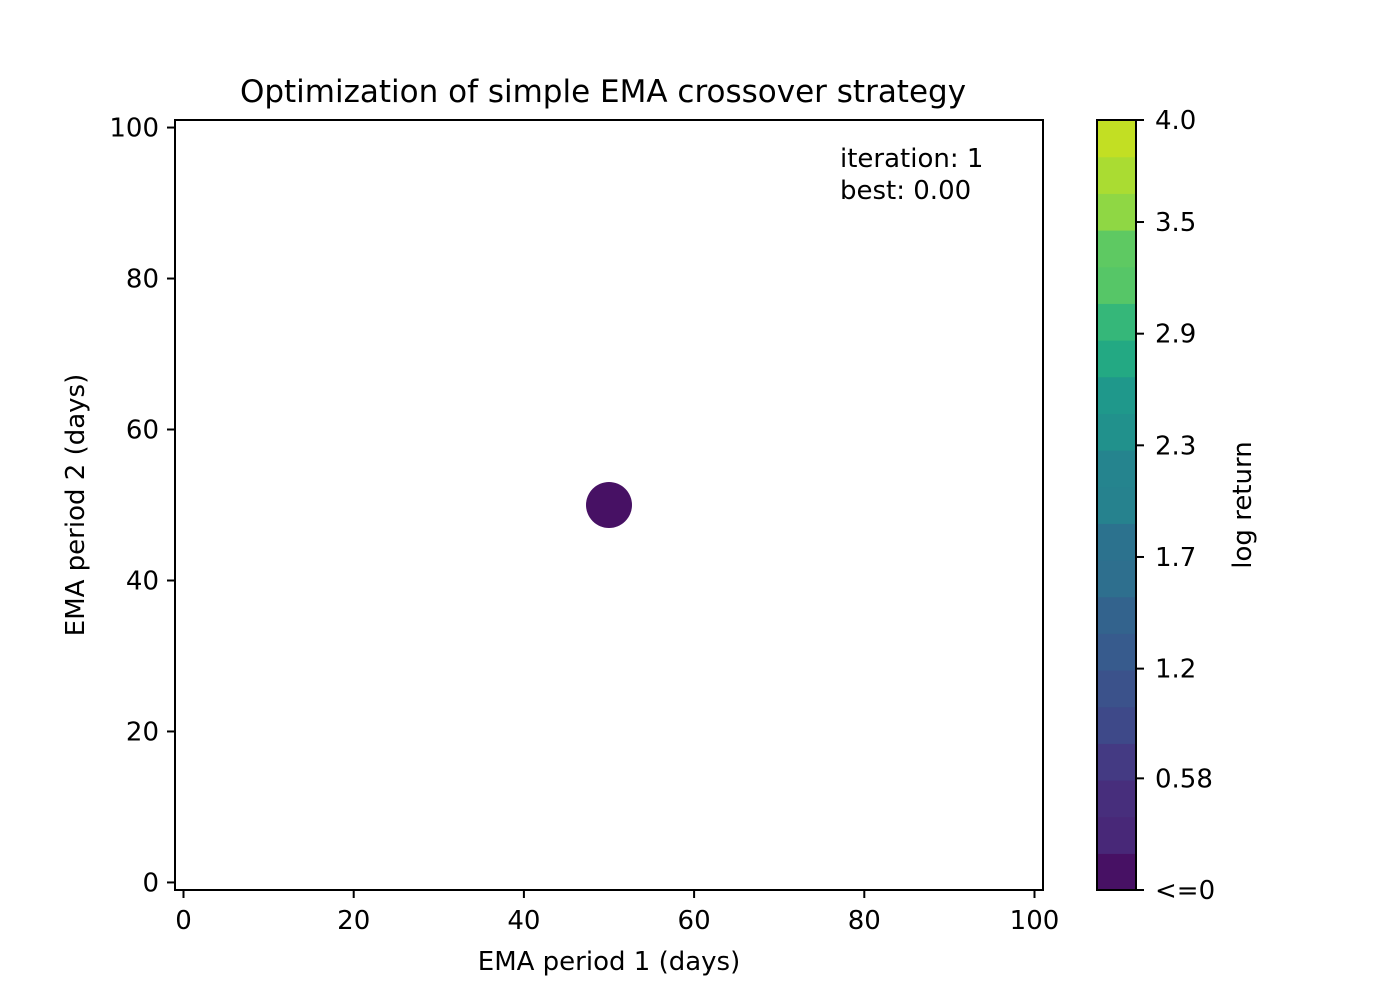 The image size is (1400, 1000). I want to click on y-tick-label: 60, so click(142, 431).